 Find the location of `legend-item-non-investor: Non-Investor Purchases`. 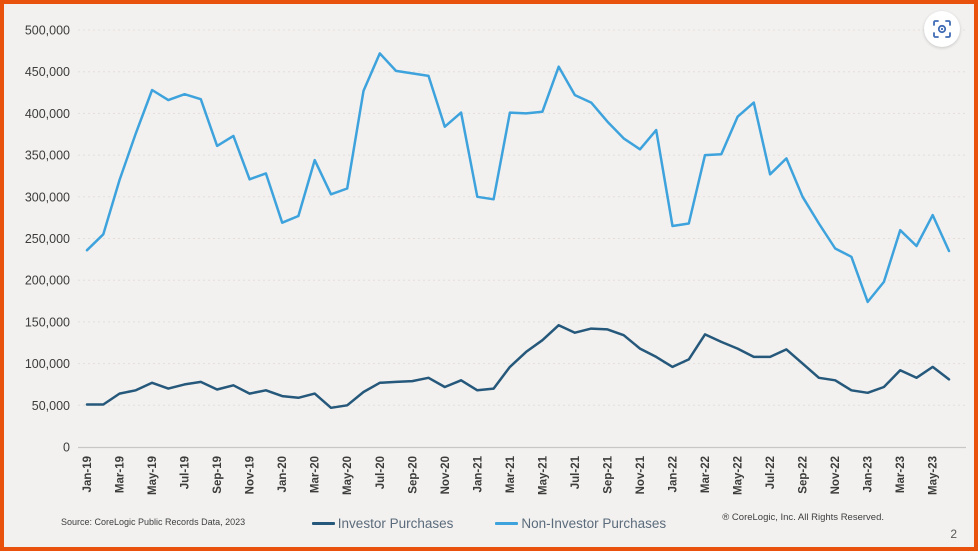

legend-item-non-investor: Non-Investor Purchases is located at coordinates (580, 523).